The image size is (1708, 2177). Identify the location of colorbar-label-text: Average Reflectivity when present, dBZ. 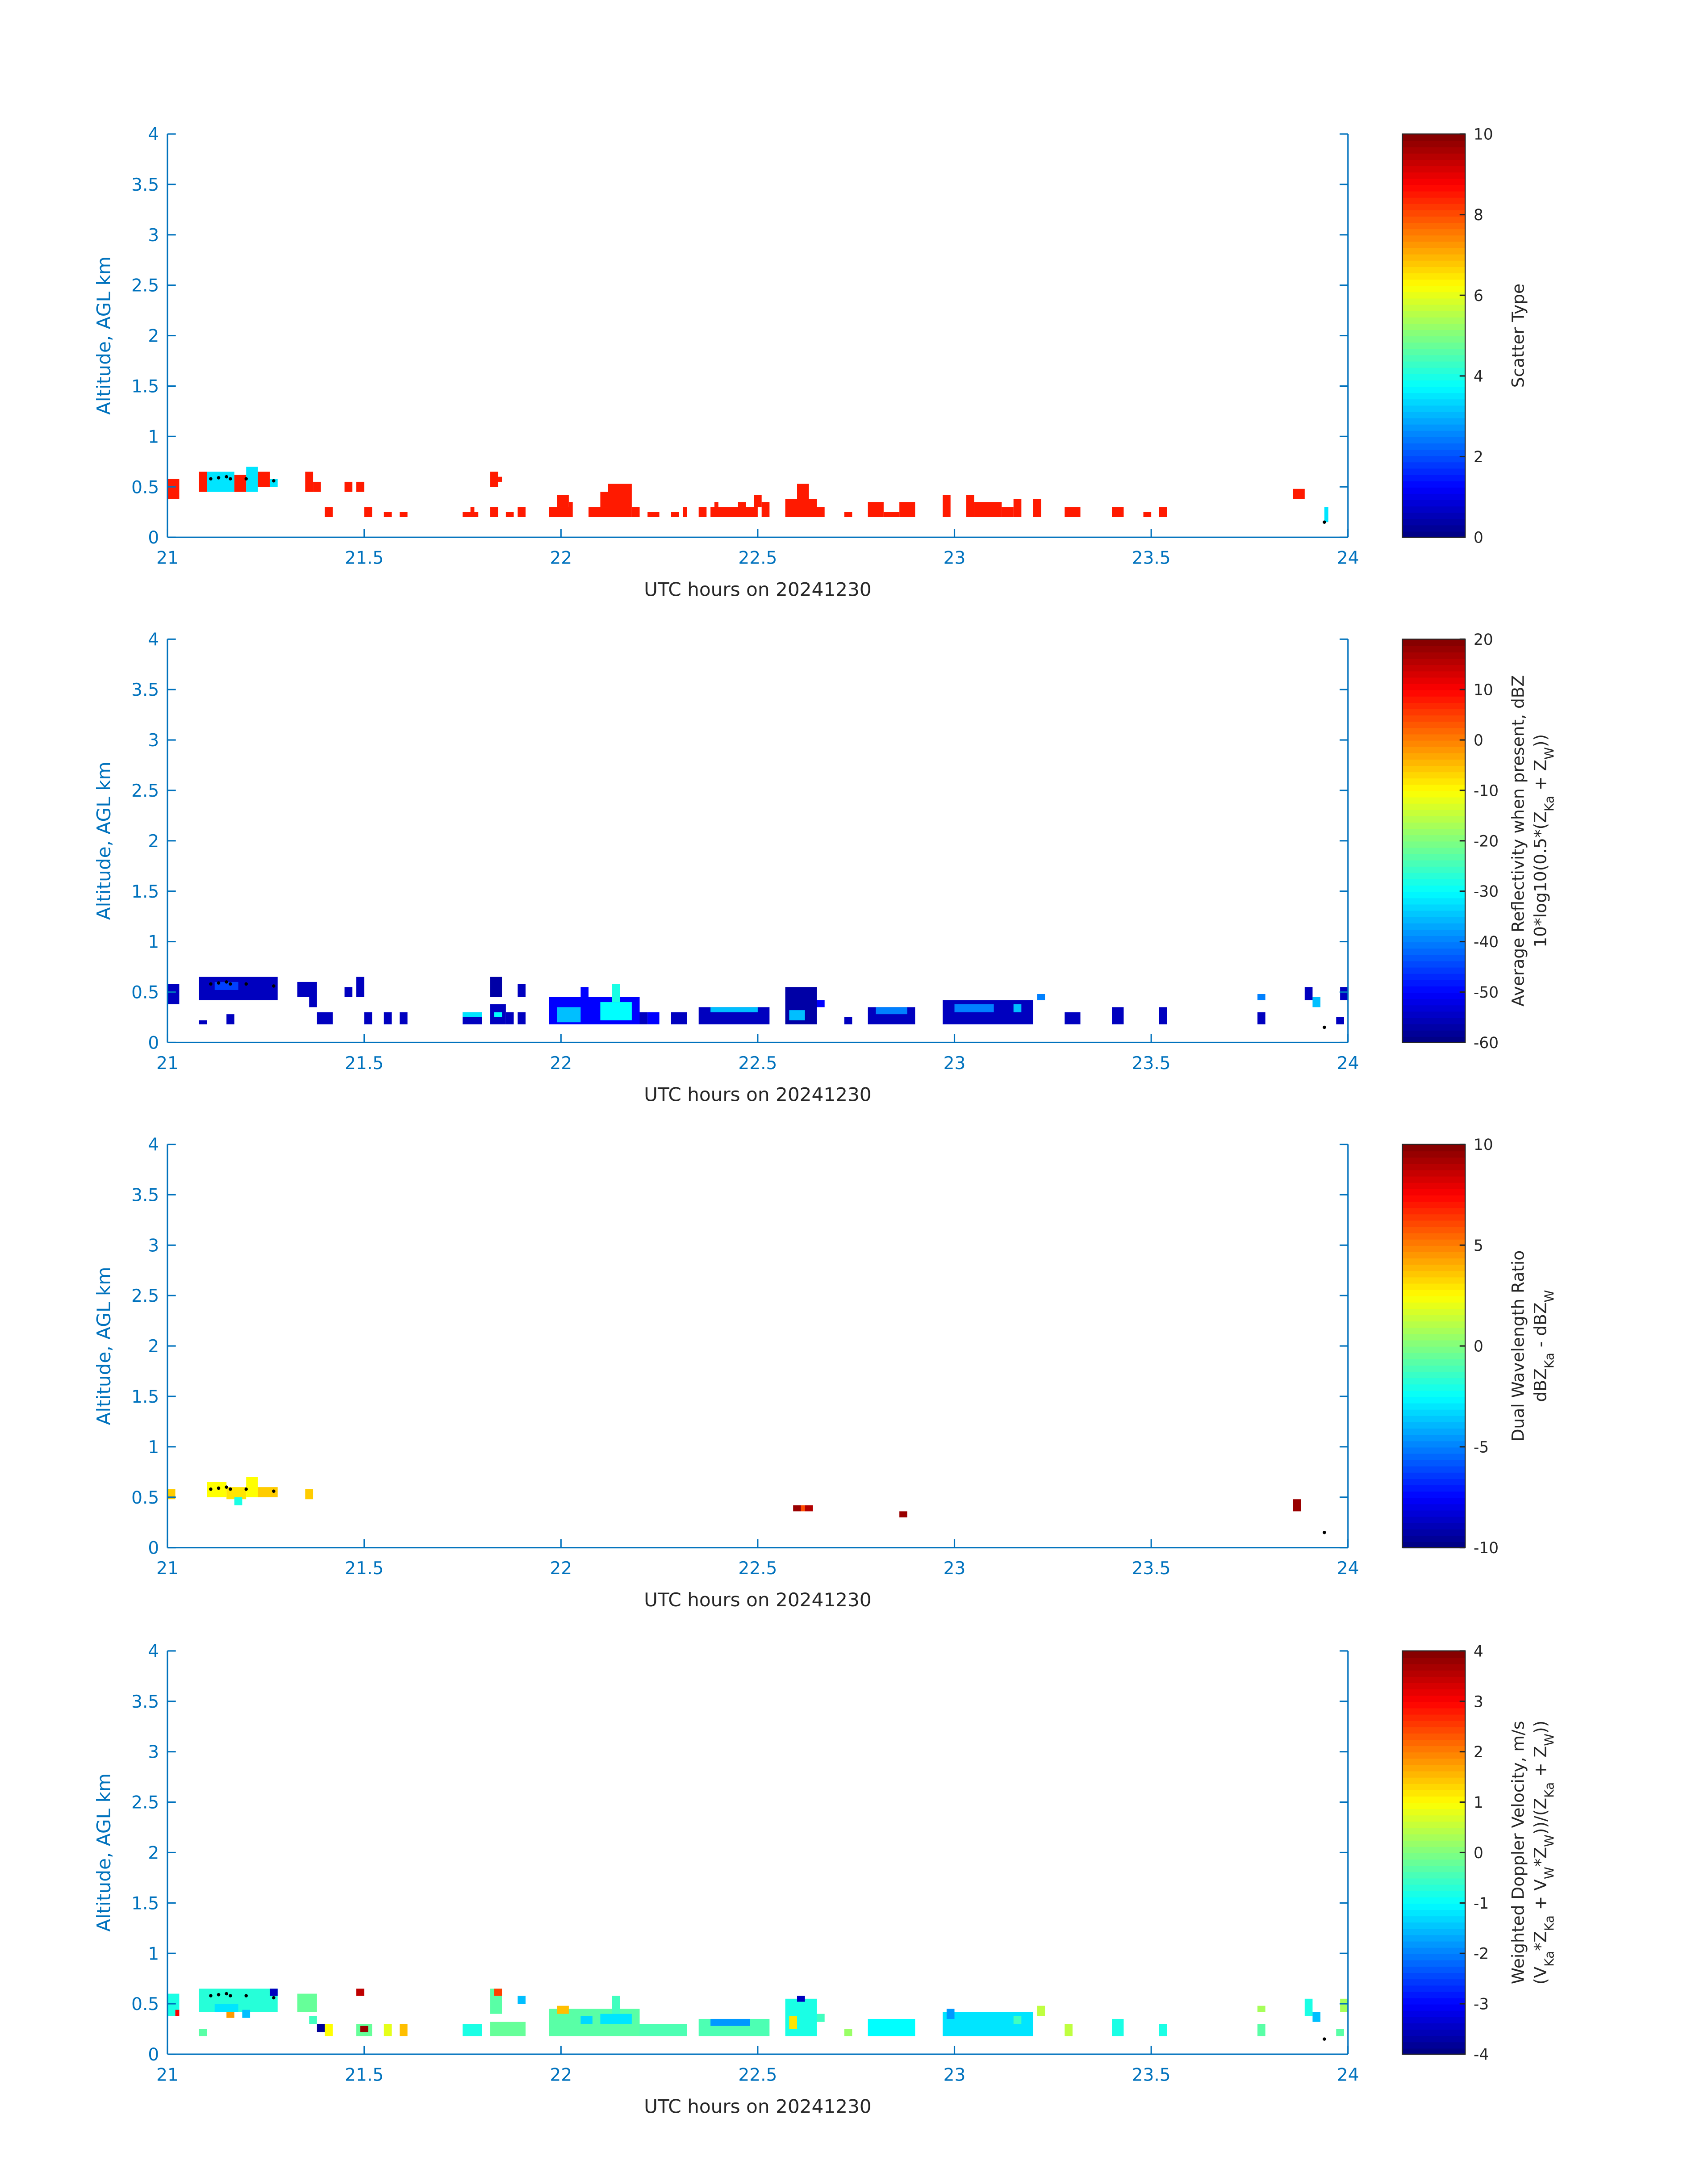
(1518, 841).